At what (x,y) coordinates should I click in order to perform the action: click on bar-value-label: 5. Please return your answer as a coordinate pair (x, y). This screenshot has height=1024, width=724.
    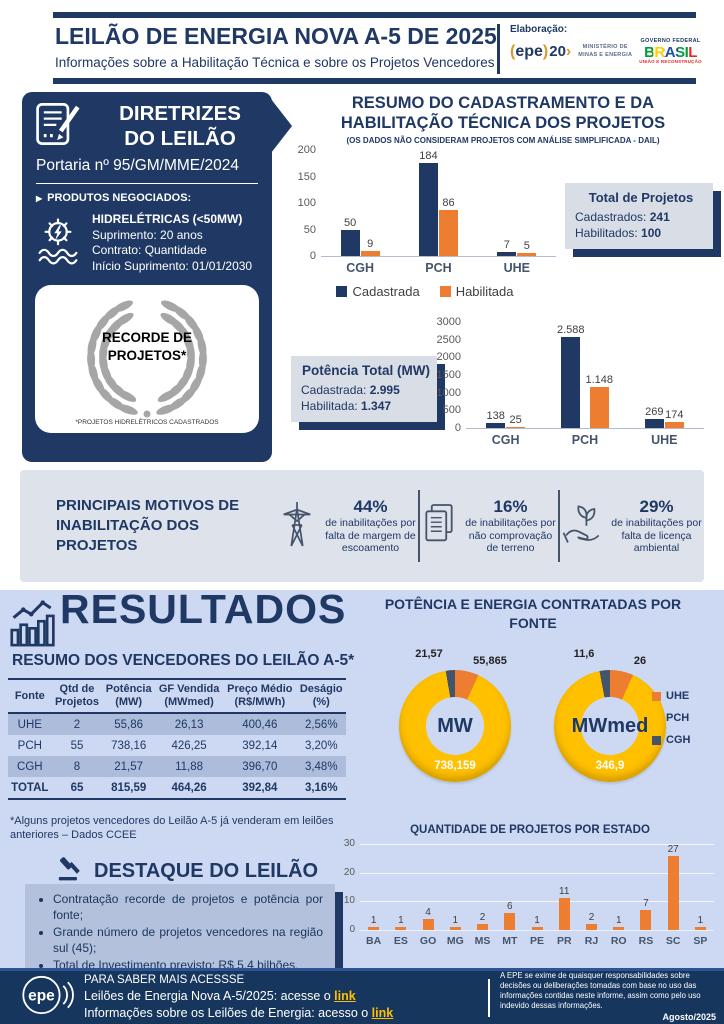
    Looking at the image, I should click on (526, 246).